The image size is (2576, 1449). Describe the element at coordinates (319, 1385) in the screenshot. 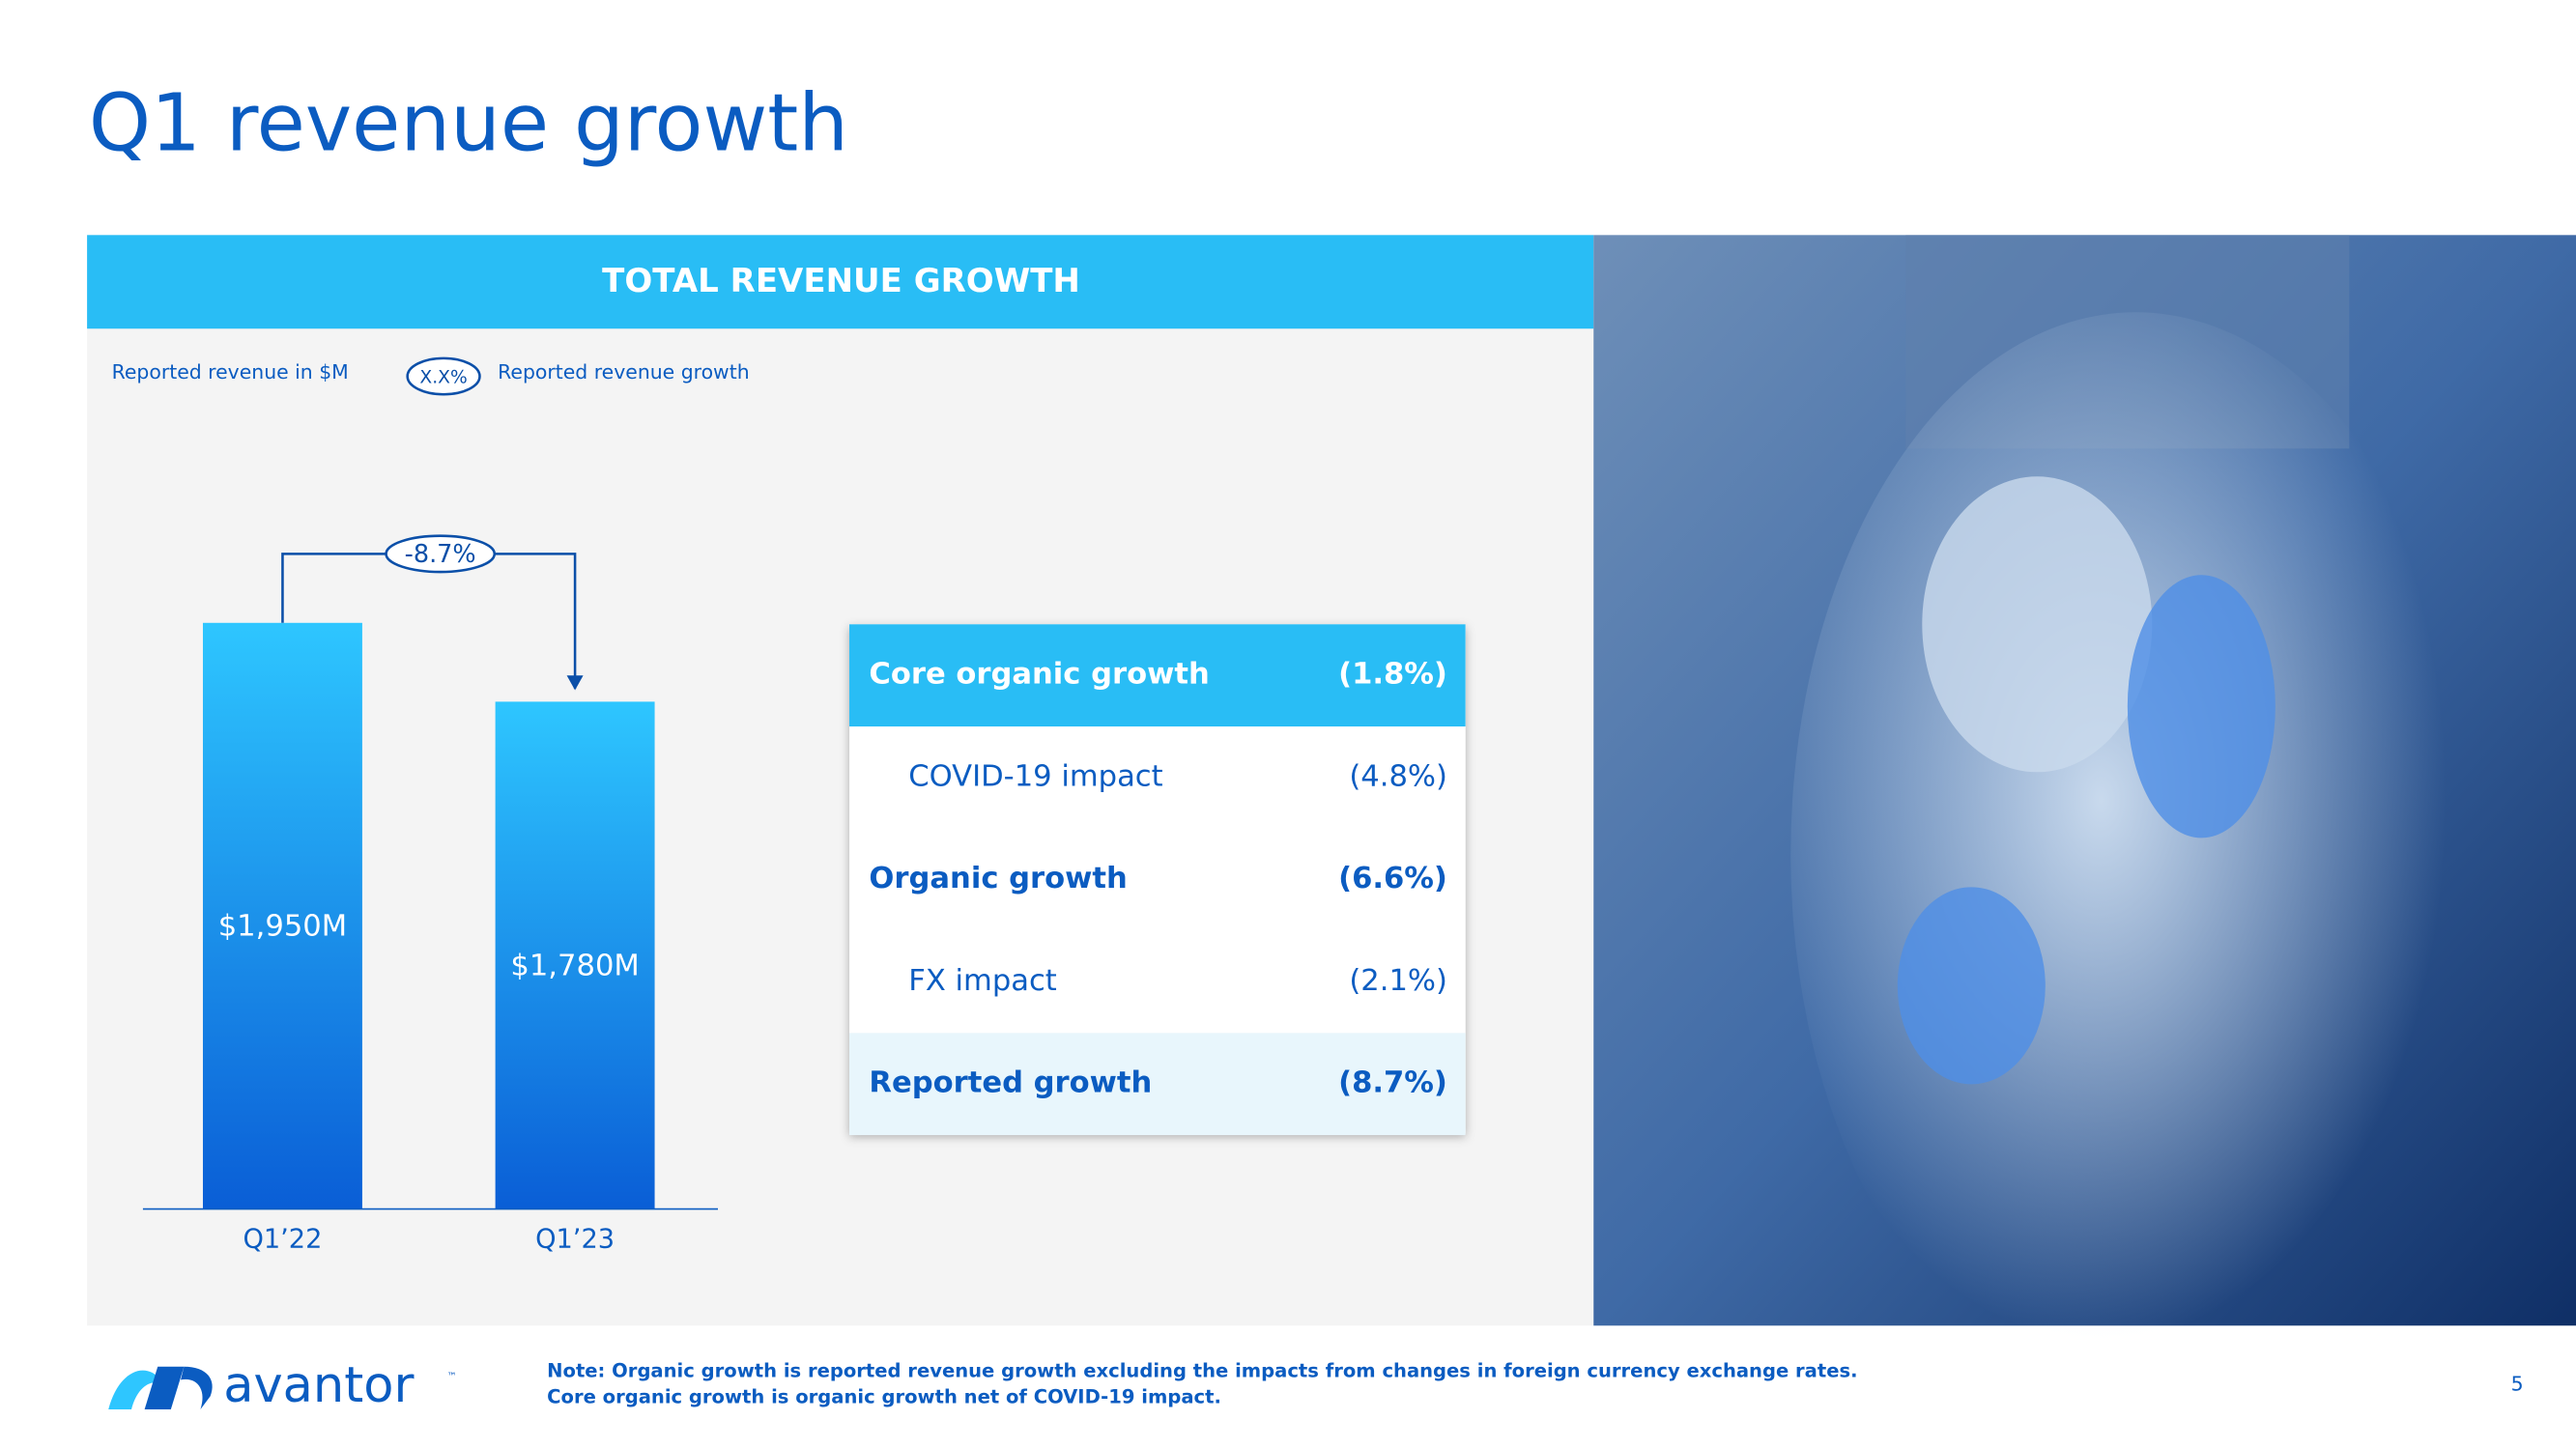

I see `logo-text: avantor` at that location.